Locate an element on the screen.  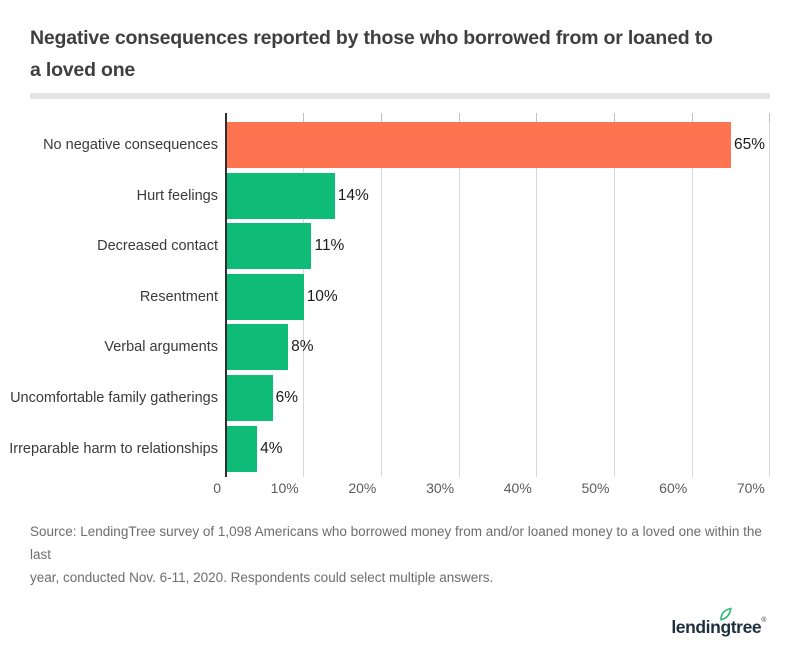
value-label: 8% is located at coordinates (302, 347).